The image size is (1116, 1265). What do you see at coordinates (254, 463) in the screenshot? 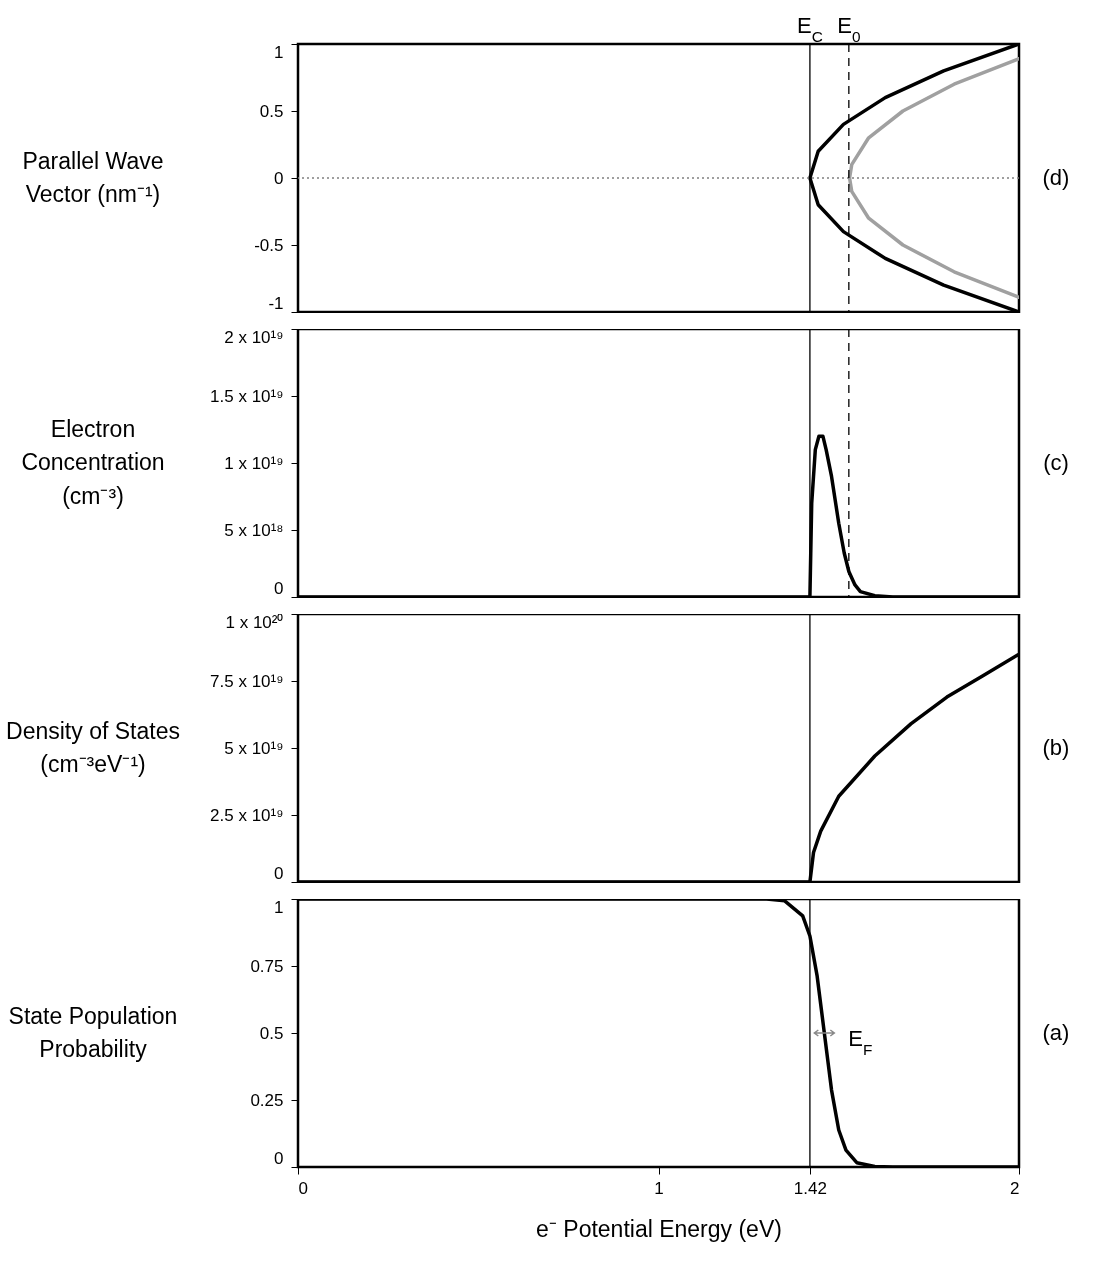
I see `y-tick-label: 1 x 10¹⁹` at bounding box center [254, 463].